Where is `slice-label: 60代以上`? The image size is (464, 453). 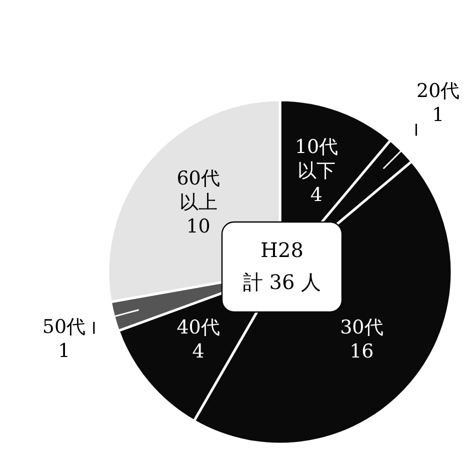 slice-label: 60代以上 is located at coordinates (198, 190).